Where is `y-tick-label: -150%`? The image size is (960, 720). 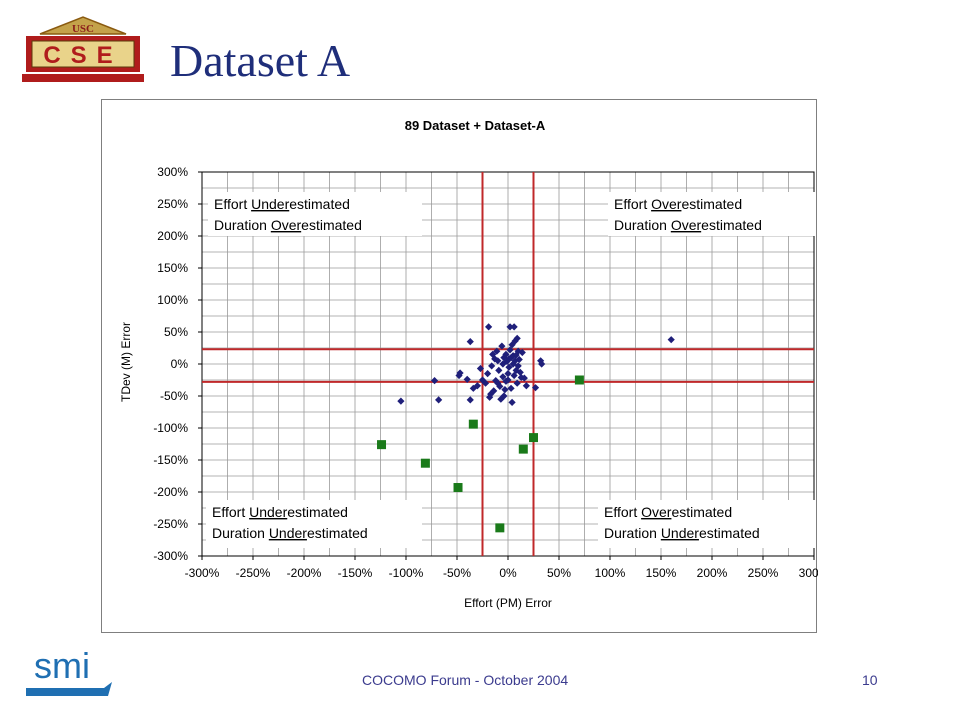
y-tick-label: -150% is located at coordinates (170, 460).